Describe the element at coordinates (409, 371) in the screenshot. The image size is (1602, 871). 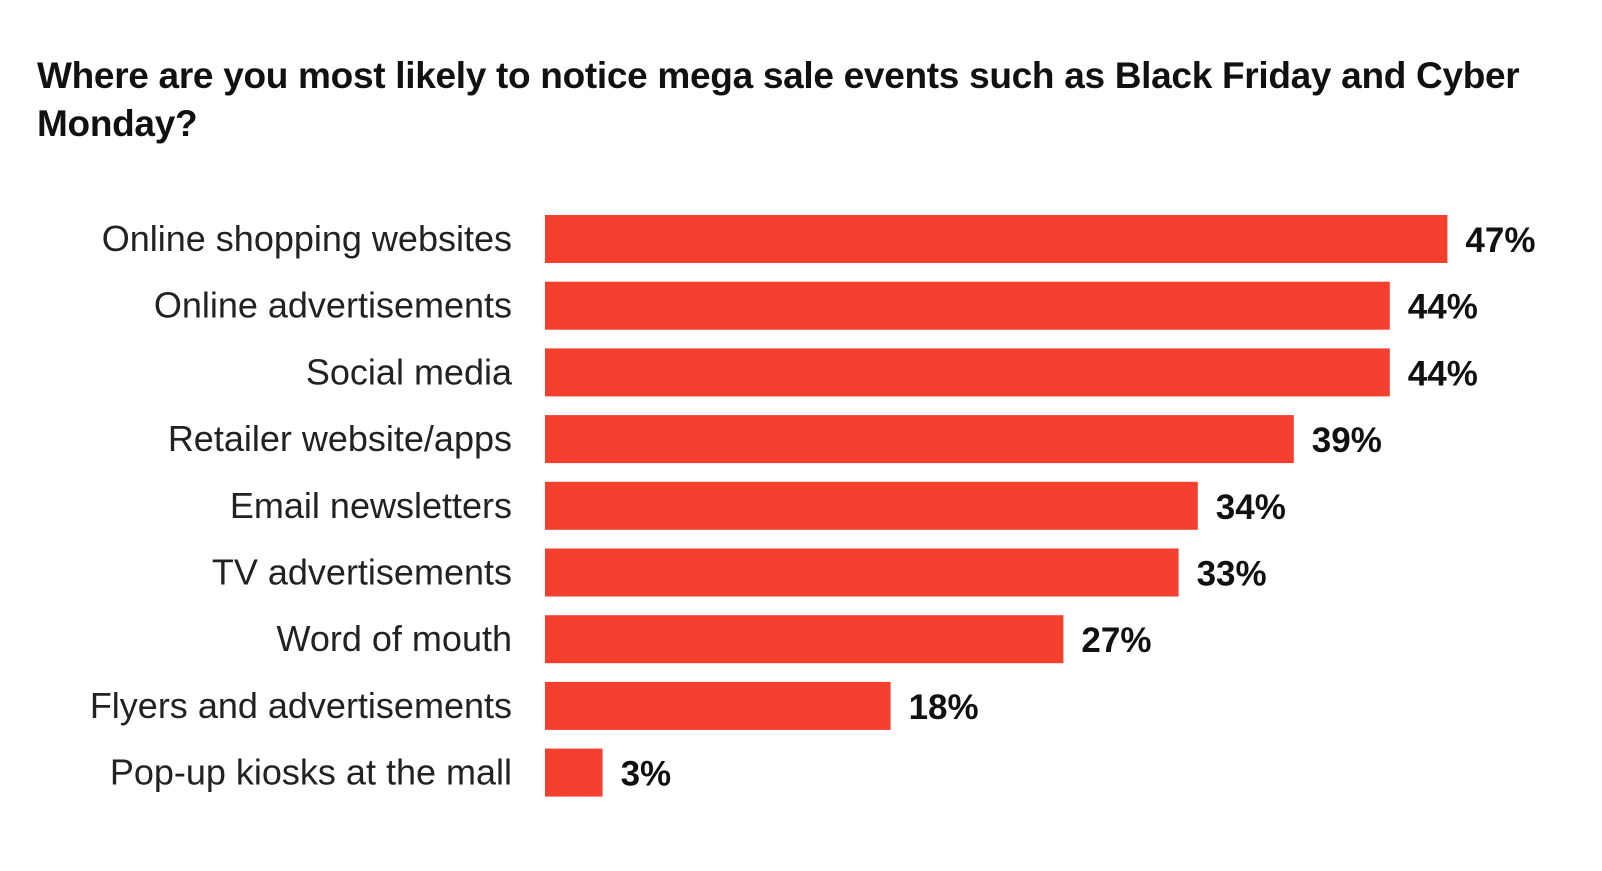
I see `category-label: Social media` at that location.